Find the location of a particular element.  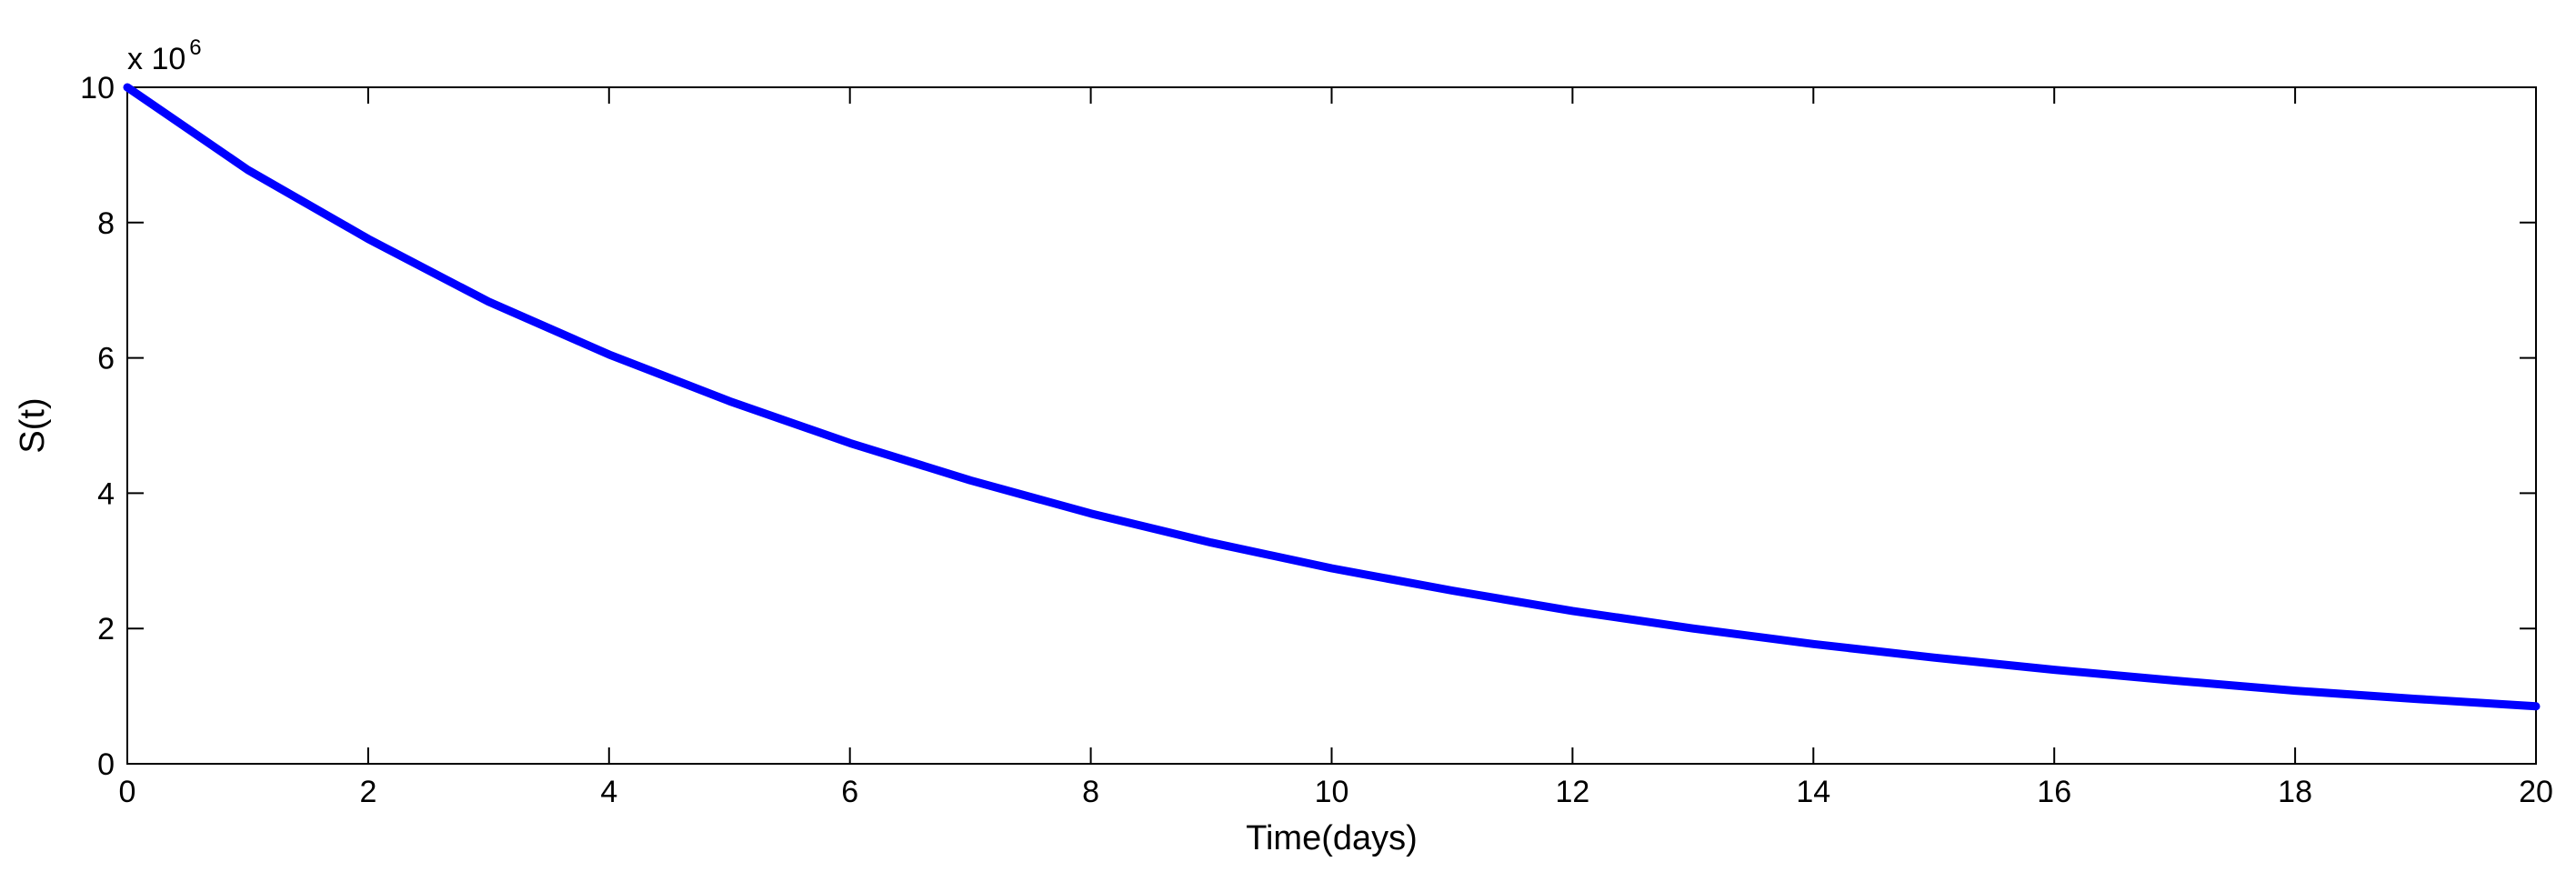

y-exponent-power: 6 is located at coordinates (195, 47).